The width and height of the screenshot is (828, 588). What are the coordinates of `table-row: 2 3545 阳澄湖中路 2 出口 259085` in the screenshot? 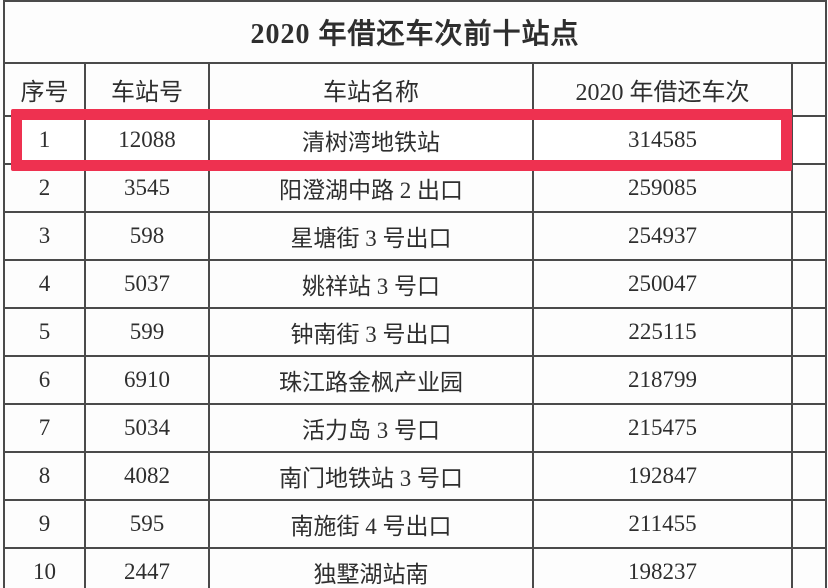 It's located at (415, 188).